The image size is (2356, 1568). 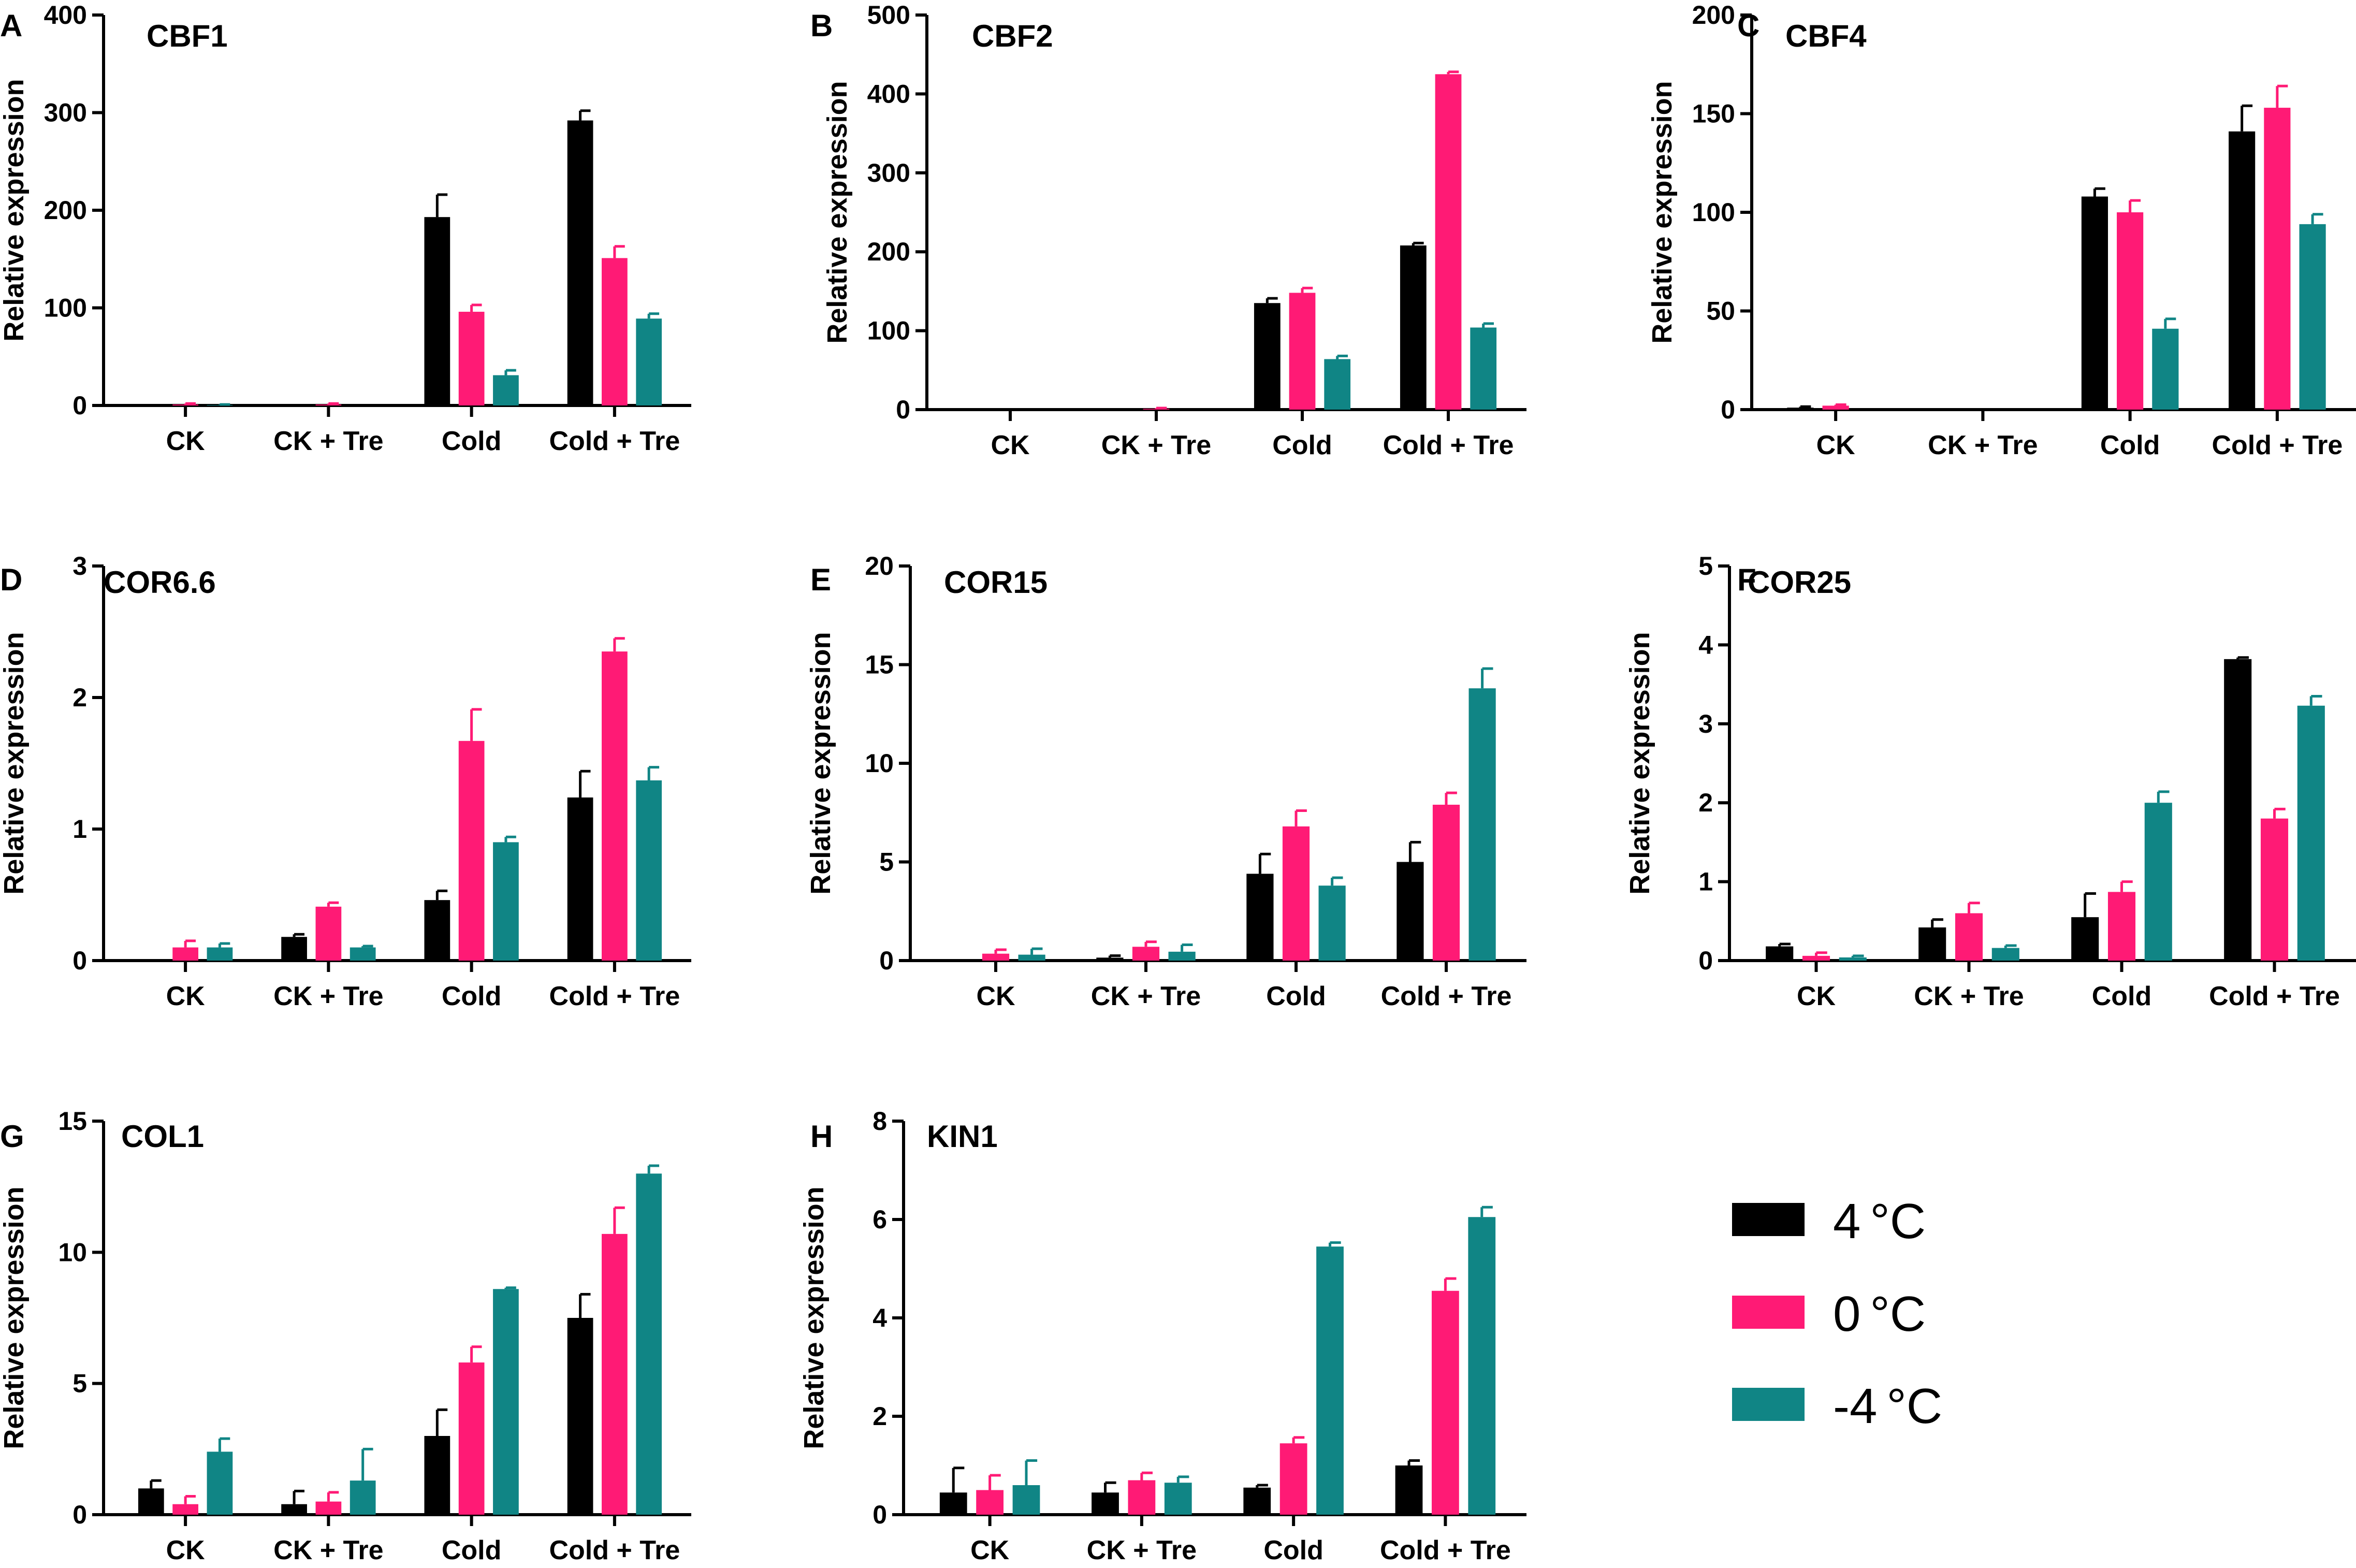 What do you see at coordinates (1969, 937) in the screenshot?
I see `bar-f-1-0c` at bounding box center [1969, 937].